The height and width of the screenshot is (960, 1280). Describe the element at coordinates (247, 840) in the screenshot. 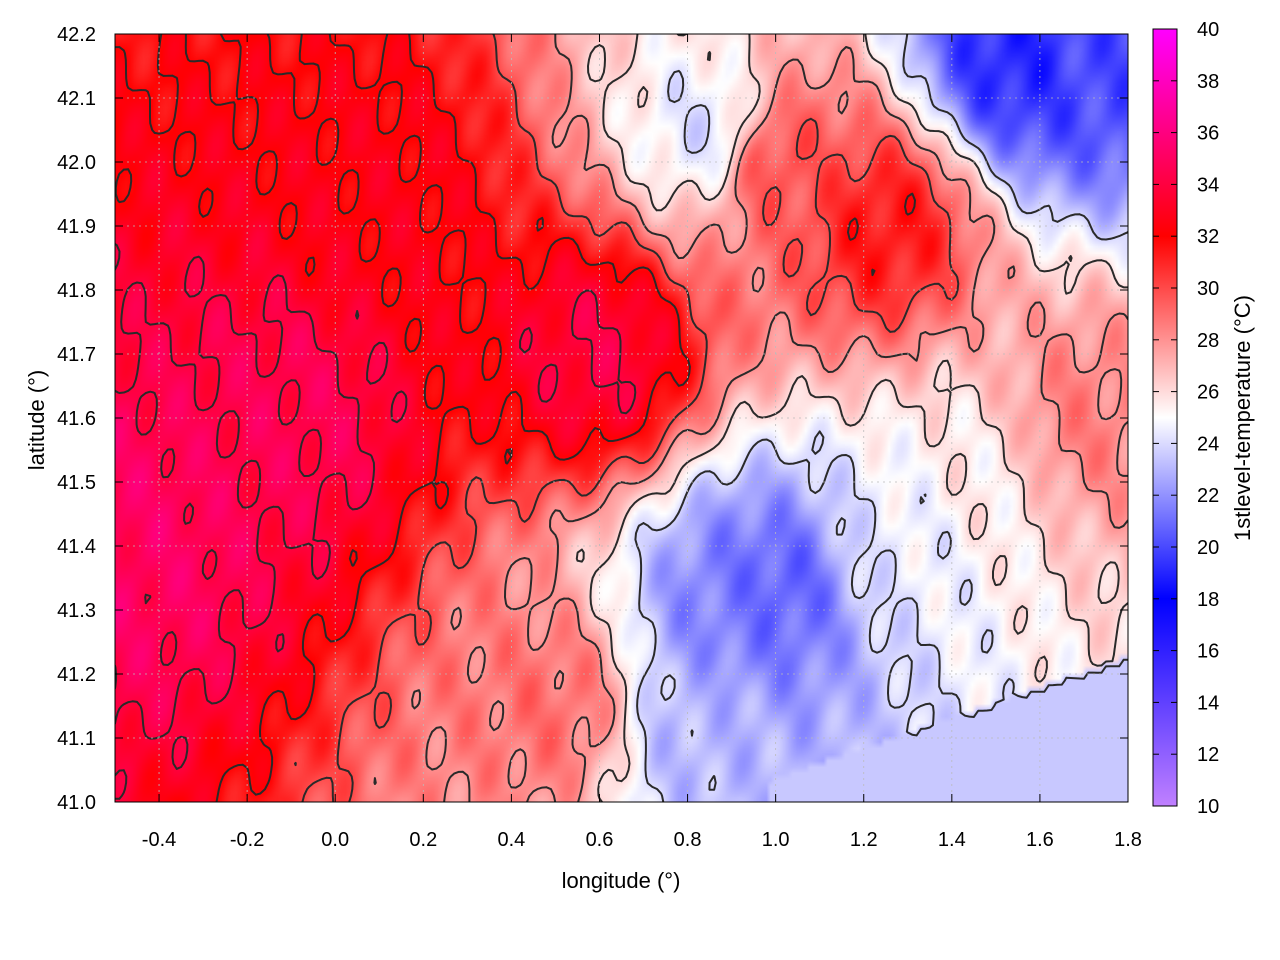

I see `x-tick-label: -0.2` at that location.